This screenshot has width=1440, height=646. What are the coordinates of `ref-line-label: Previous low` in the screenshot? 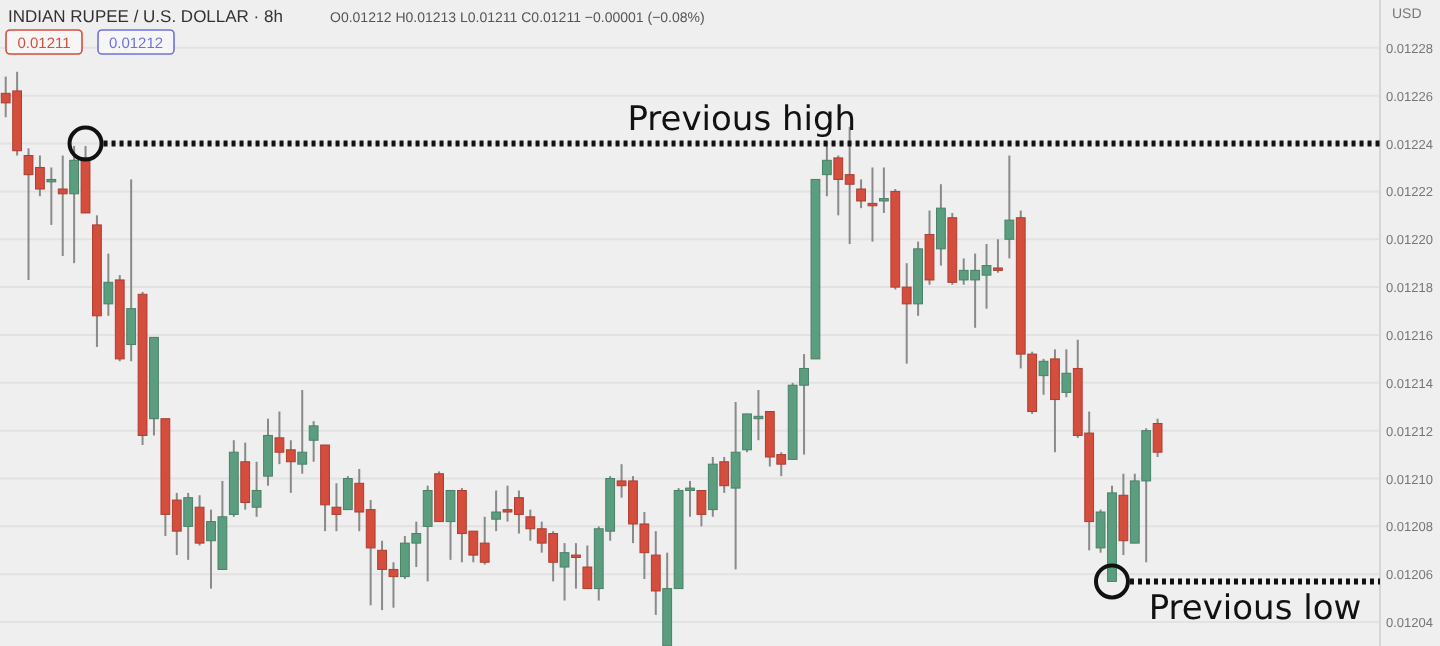 It's located at (1255, 609).